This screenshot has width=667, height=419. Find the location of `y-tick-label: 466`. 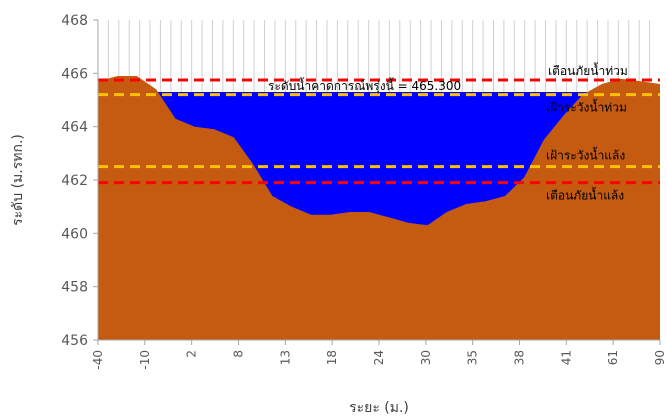

y-tick-label: 466 is located at coordinates (74, 74).